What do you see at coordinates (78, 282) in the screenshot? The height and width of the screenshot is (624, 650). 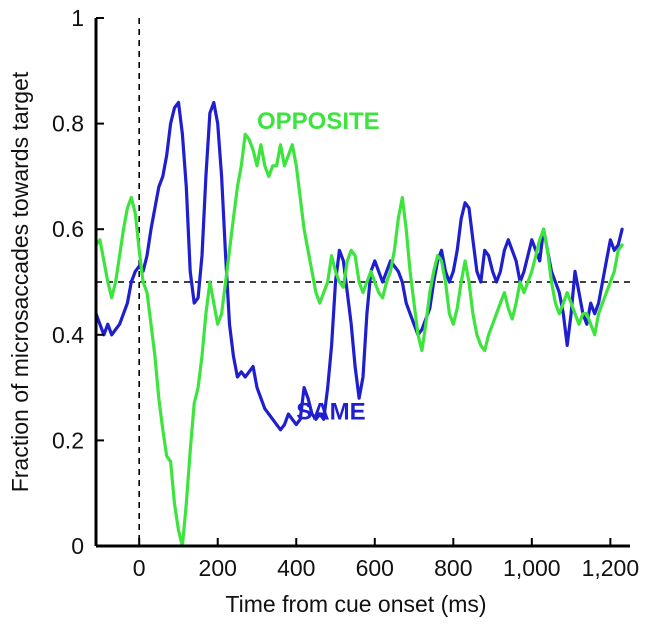 I see `y-ticks: 0 0.2 0.4 0.6 0.8 1` at bounding box center [78, 282].